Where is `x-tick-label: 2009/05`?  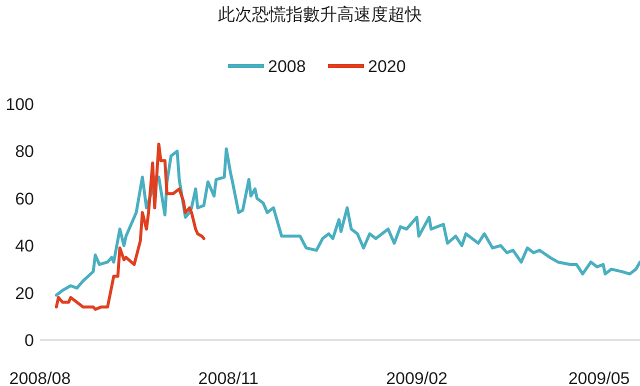 x-tick-label: 2009/05 is located at coordinates (599, 377).